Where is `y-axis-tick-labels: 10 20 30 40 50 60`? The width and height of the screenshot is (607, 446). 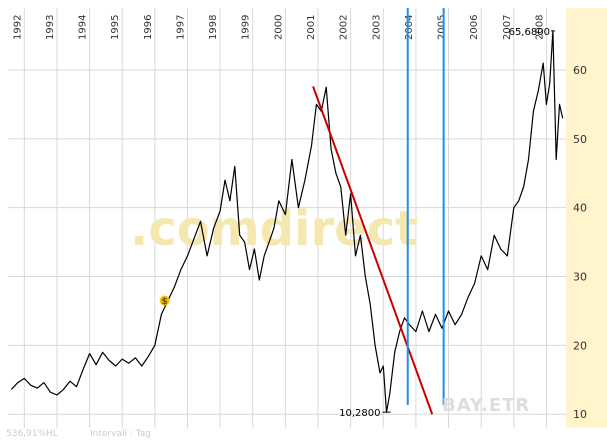
y-axis-tick-labels: 10 20 30 40 50 60 is located at coordinates (580, 242).